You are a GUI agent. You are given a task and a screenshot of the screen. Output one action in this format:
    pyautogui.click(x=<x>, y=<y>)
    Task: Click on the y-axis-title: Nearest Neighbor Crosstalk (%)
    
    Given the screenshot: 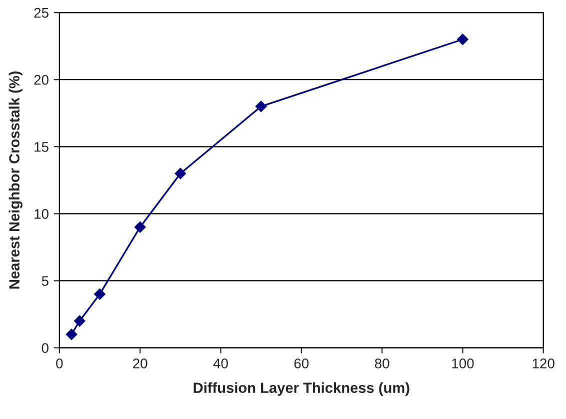 What is the action you would take?
    pyautogui.click(x=15, y=180)
    